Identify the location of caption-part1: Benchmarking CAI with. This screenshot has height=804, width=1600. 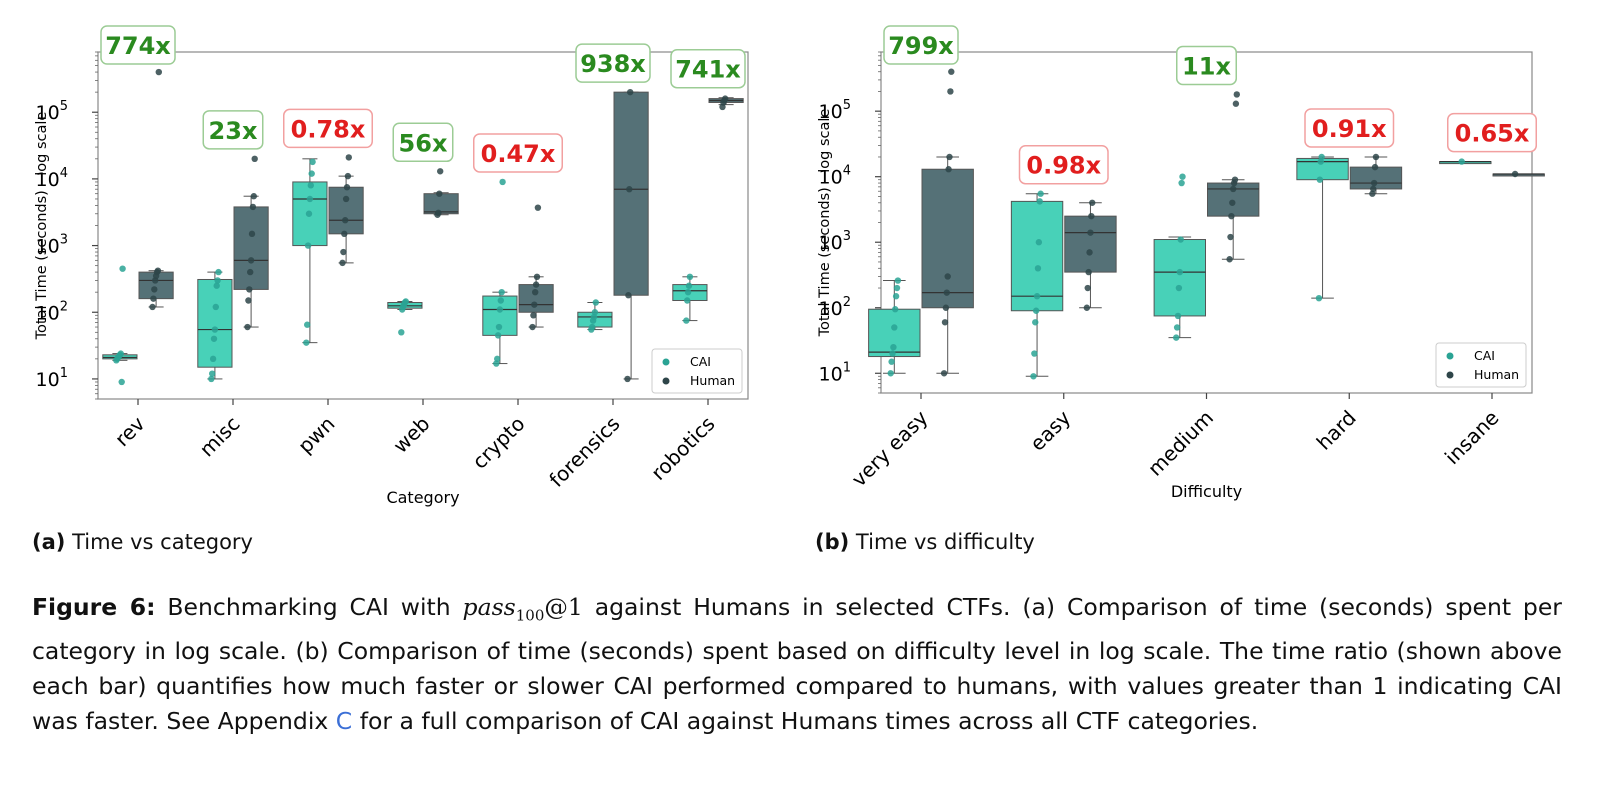
(309, 607).